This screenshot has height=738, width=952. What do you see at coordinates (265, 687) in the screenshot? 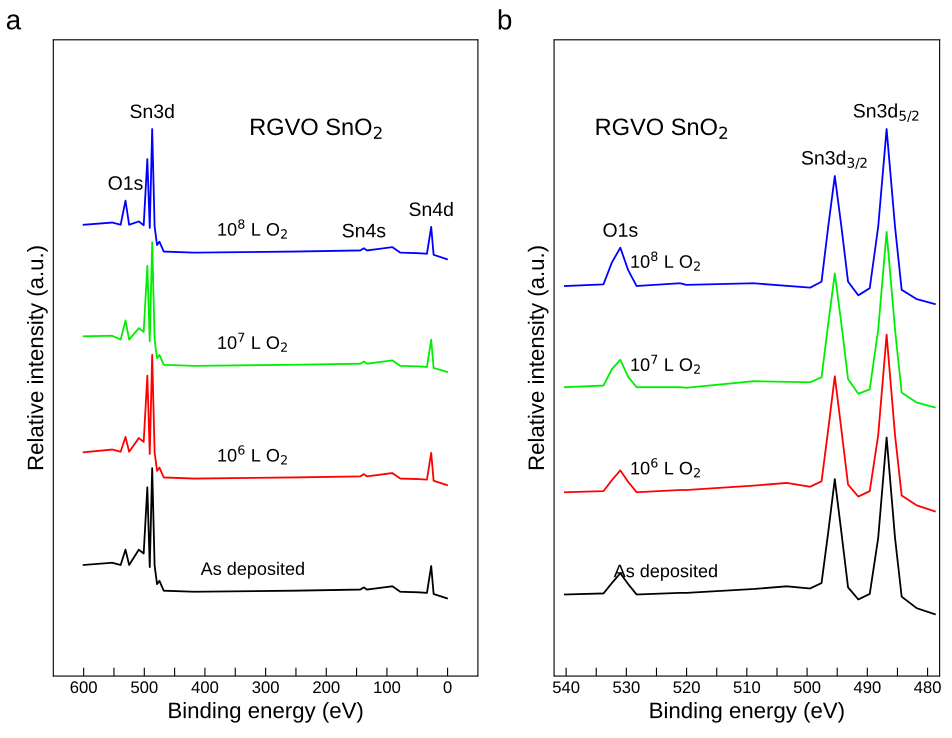
I see `x-tick-label: 300` at bounding box center [265, 687].